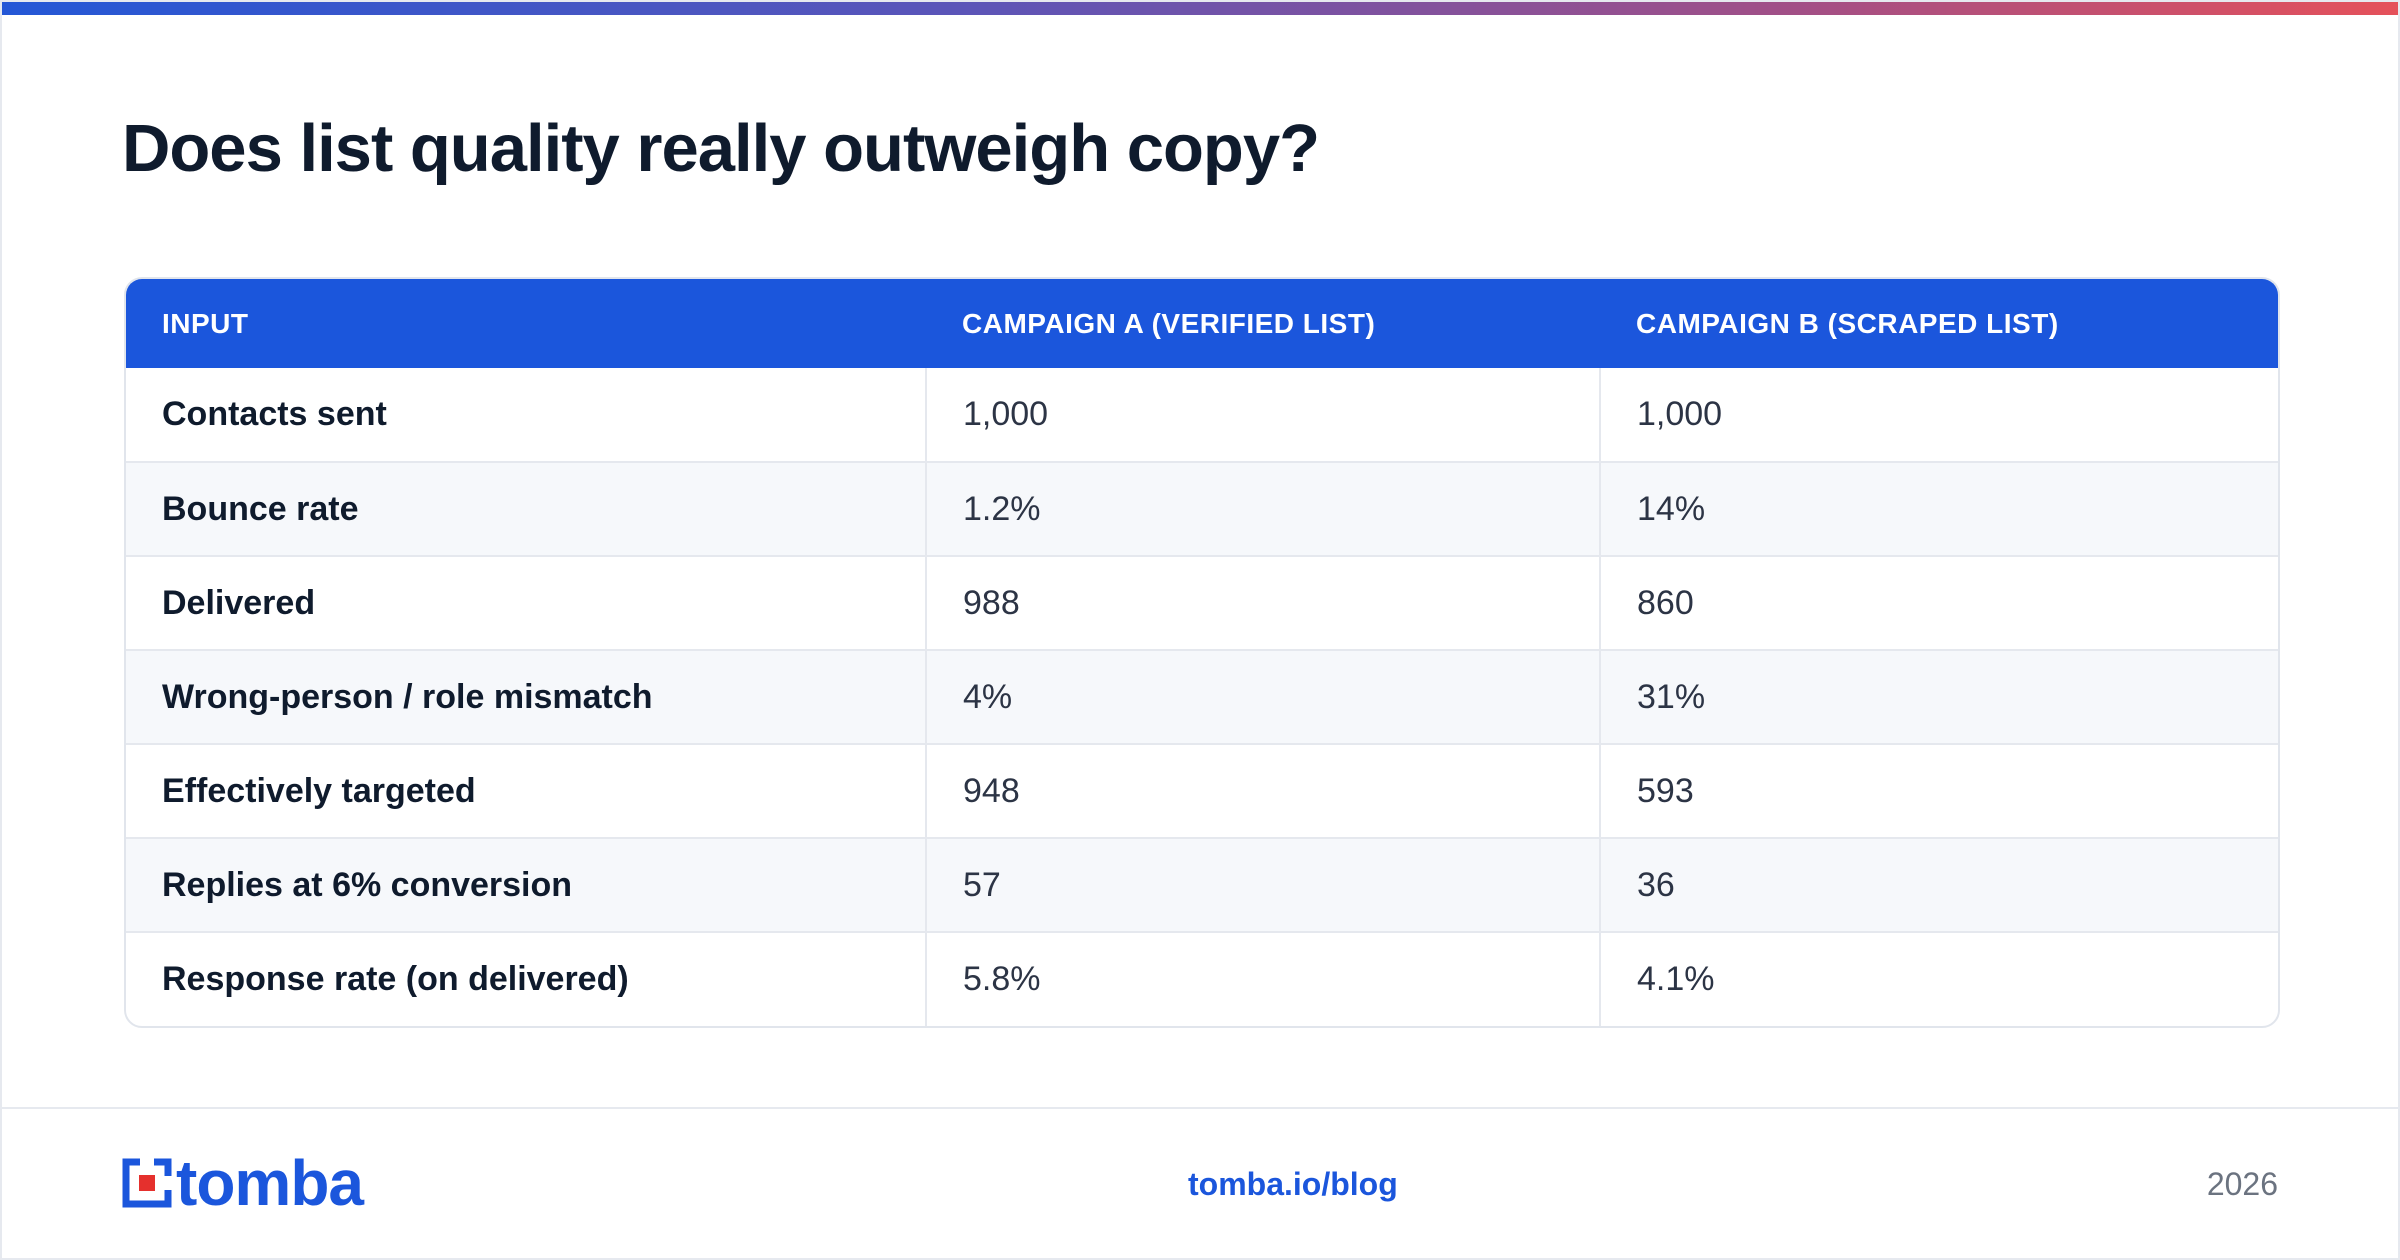 The image size is (2400, 1260). What do you see at coordinates (147, 1183) in the screenshot?
I see `tomba-logo-icon` at bounding box center [147, 1183].